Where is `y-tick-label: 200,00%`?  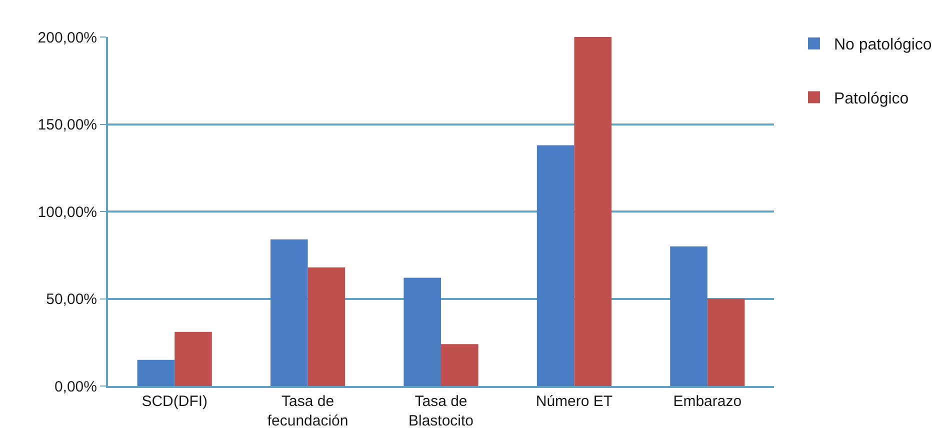 y-tick-label: 200,00% is located at coordinates (67, 37).